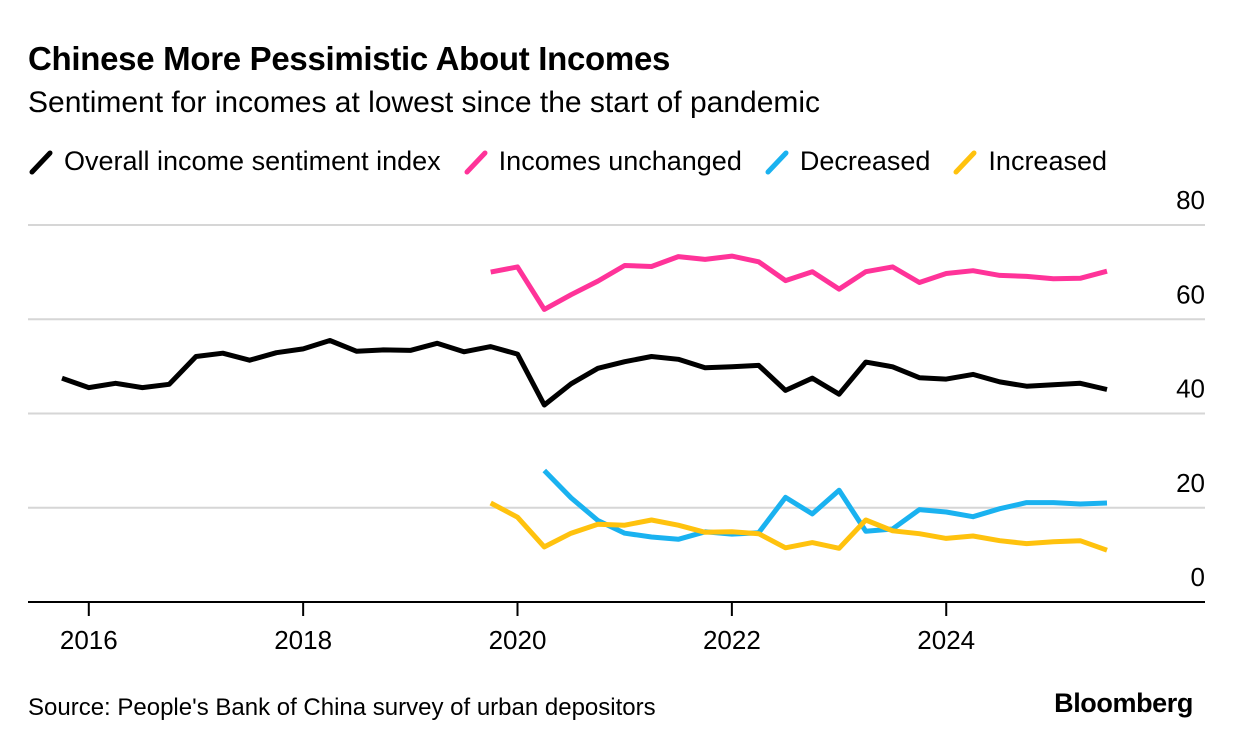 The image size is (1233, 750). Describe the element at coordinates (252, 161) in the screenshot. I see `legend-label-overall: Overall income sentiment index` at that location.